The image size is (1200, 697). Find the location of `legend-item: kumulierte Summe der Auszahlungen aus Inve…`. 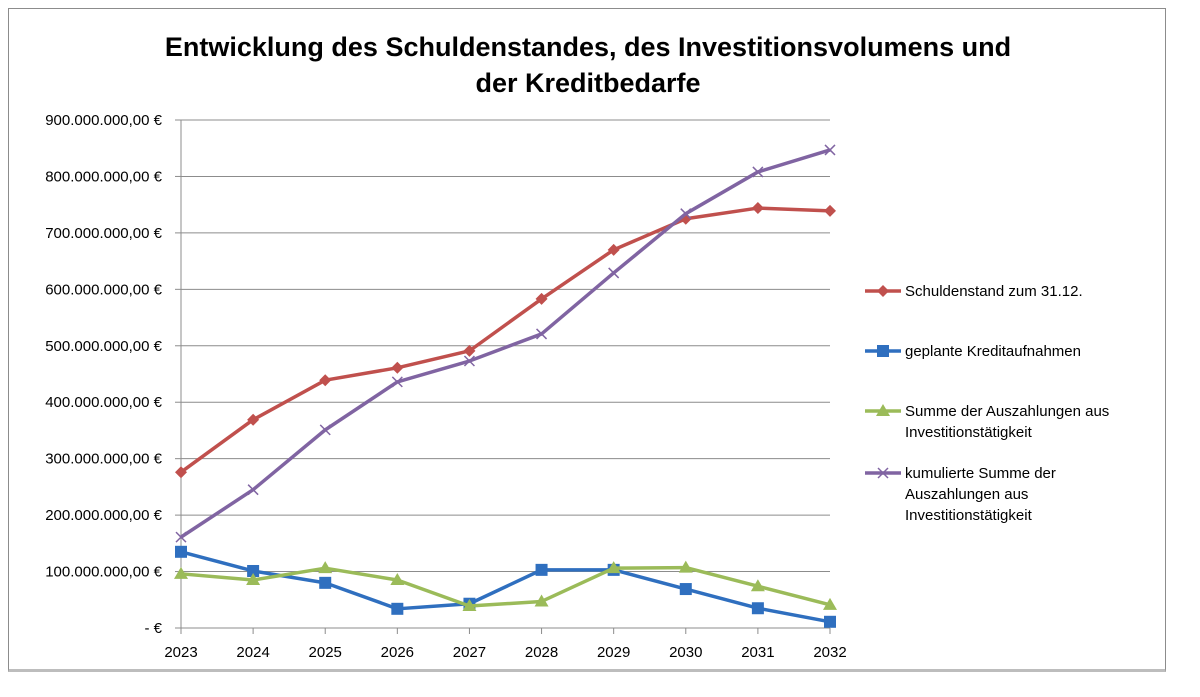

legend-item: kumulierte Summe der Auszahlungen aus Inve… is located at coordinates (960, 494).